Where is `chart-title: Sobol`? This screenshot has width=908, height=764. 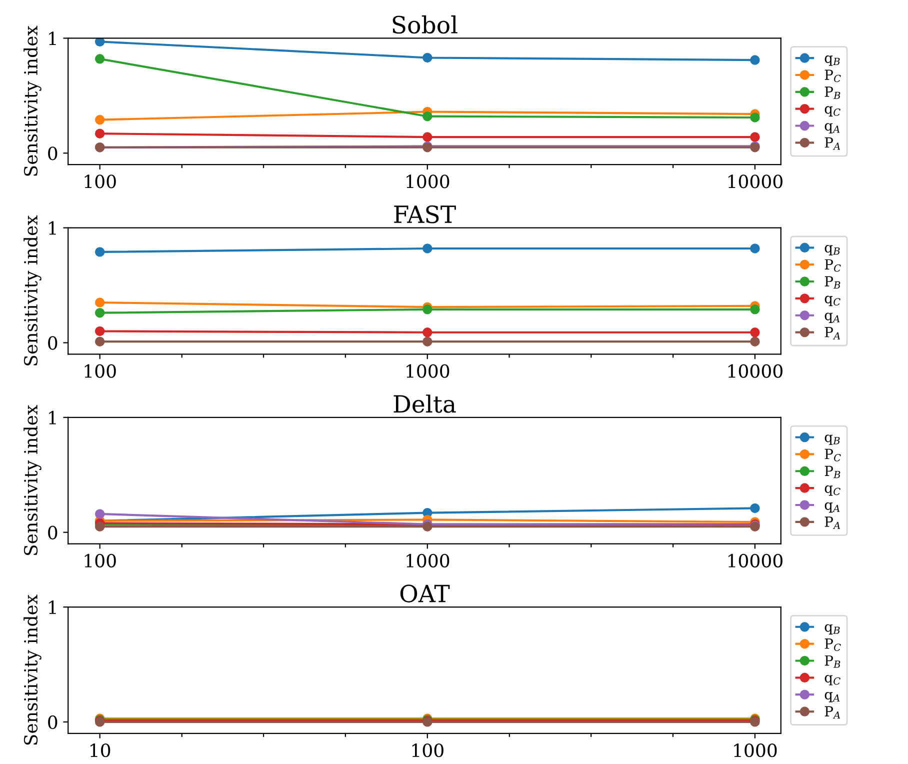
chart-title: Sobol is located at coordinates (425, 24).